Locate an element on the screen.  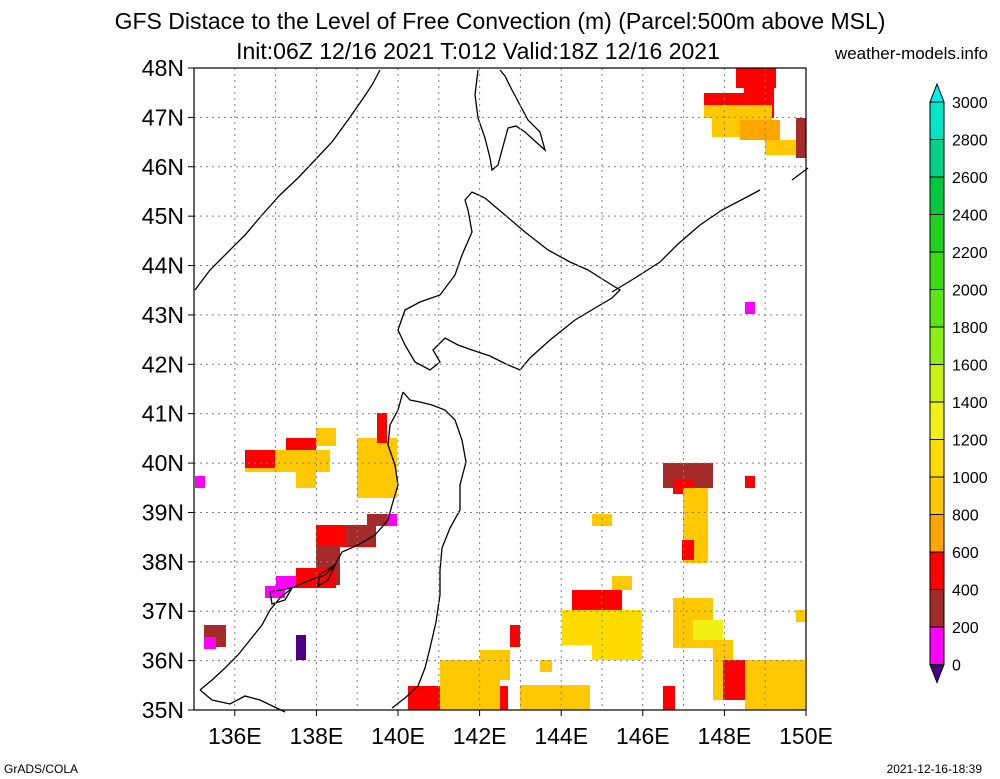
lon-tick-label: 140E is located at coordinates (398, 736).